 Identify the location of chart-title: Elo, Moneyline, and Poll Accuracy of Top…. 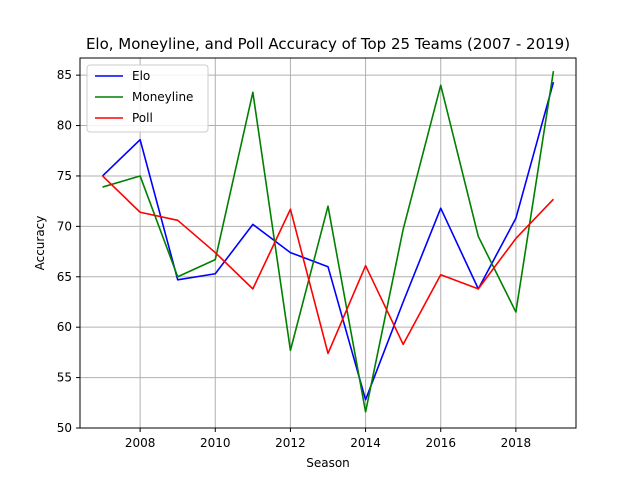
(328, 44).